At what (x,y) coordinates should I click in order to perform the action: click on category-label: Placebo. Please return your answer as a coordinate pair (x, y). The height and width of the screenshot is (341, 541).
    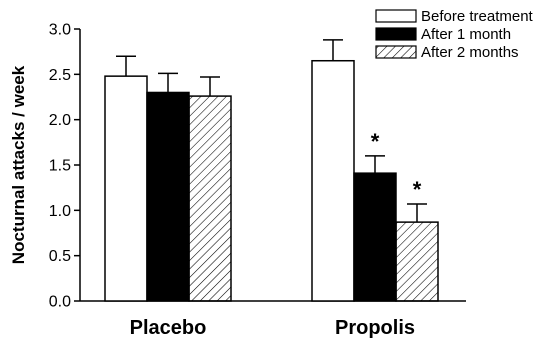
    Looking at the image, I should click on (168, 328).